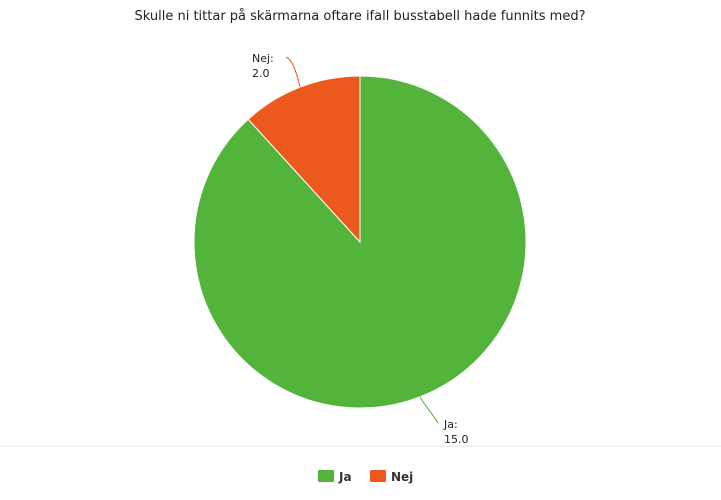 The width and height of the screenshot is (721, 500). Describe the element at coordinates (261, 73) in the screenshot. I see `data-label-value-nej: 2.0` at that location.